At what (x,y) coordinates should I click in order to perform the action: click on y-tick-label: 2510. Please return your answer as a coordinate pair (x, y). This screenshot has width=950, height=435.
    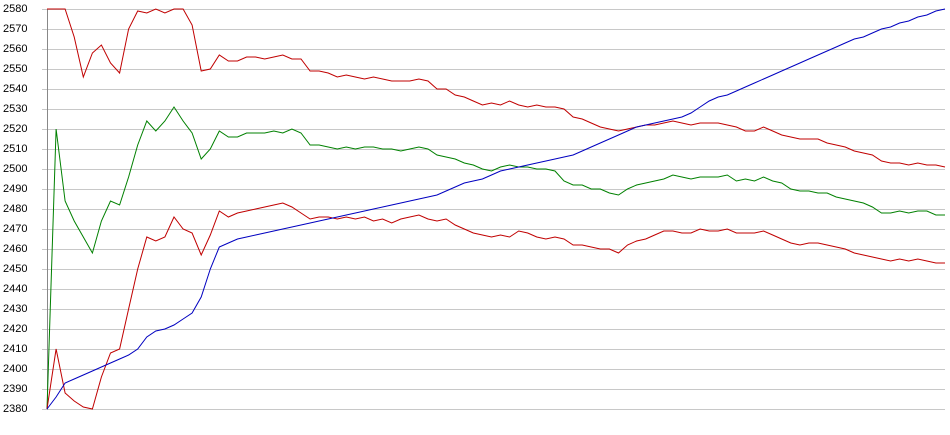
    Looking at the image, I should click on (15, 149).